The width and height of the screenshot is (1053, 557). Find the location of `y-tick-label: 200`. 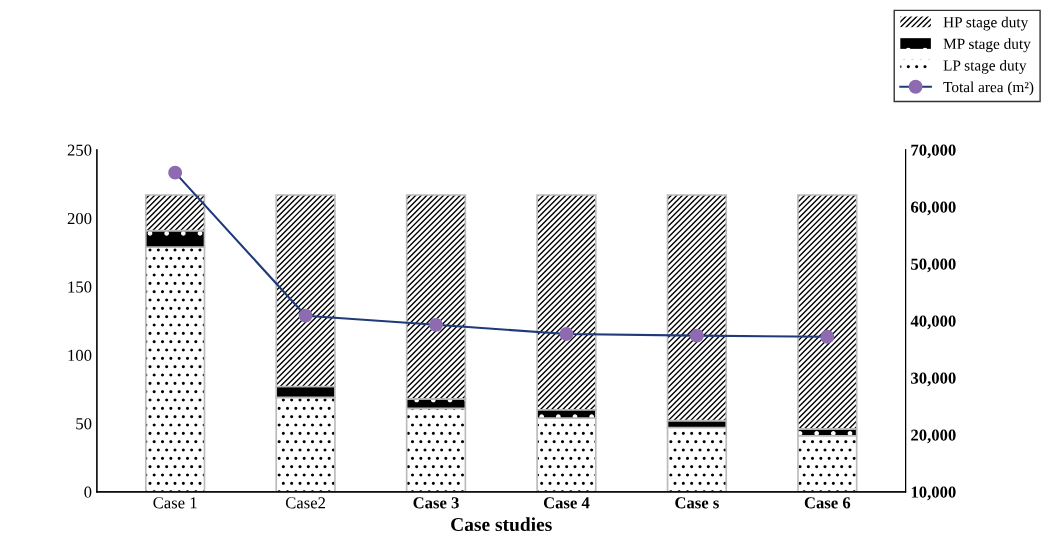

y-tick-label: 200 is located at coordinates (79, 218).